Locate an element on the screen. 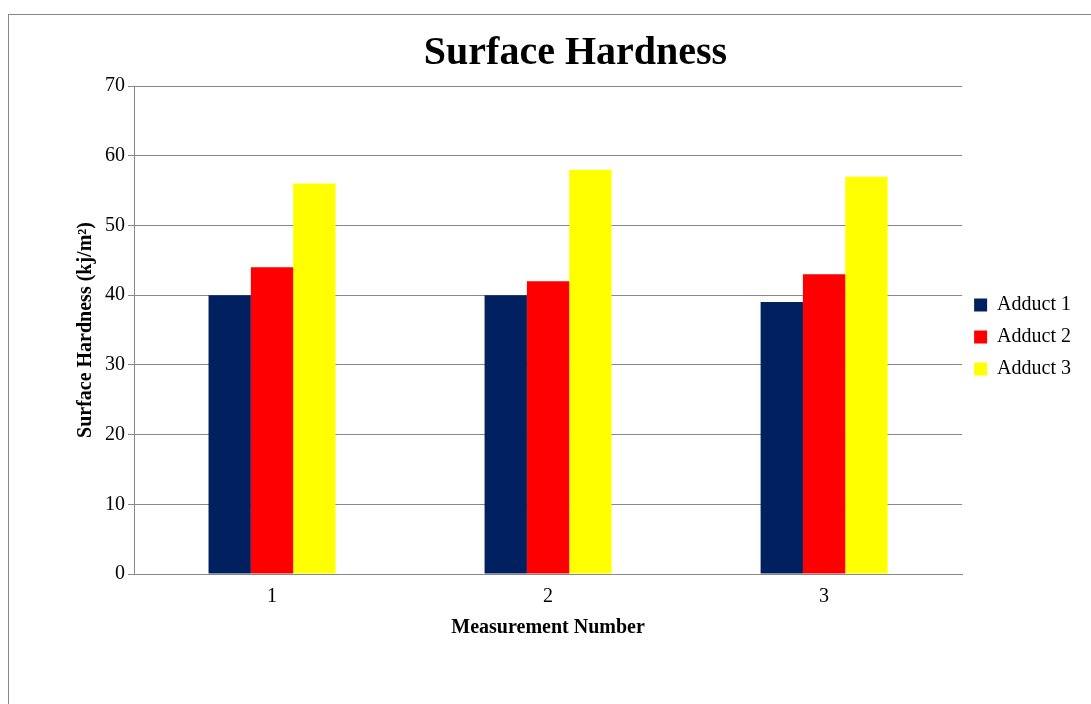  x-tick-label: 3 is located at coordinates (824, 595).